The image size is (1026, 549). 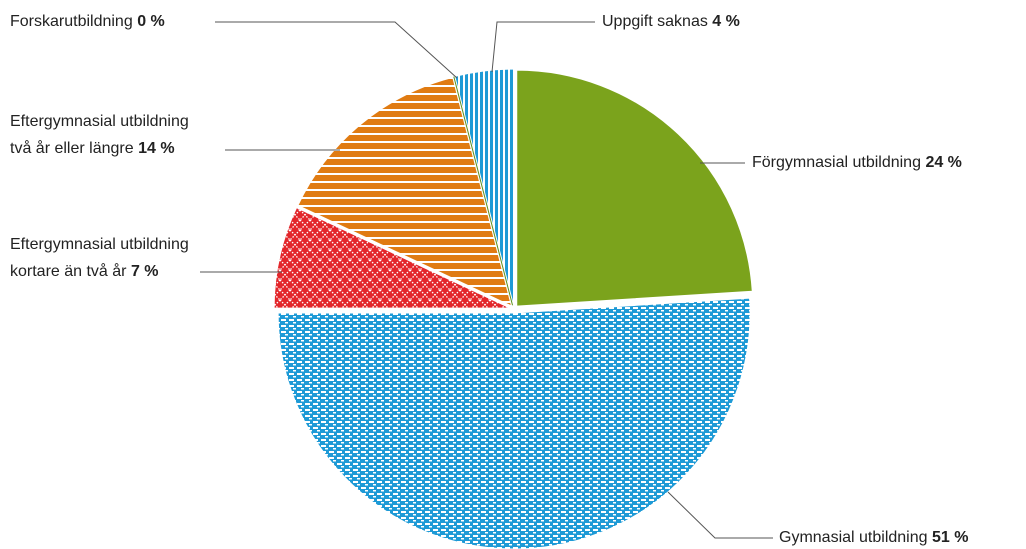 What do you see at coordinates (950, 537) in the screenshot?
I see `value-label: 51 %` at bounding box center [950, 537].